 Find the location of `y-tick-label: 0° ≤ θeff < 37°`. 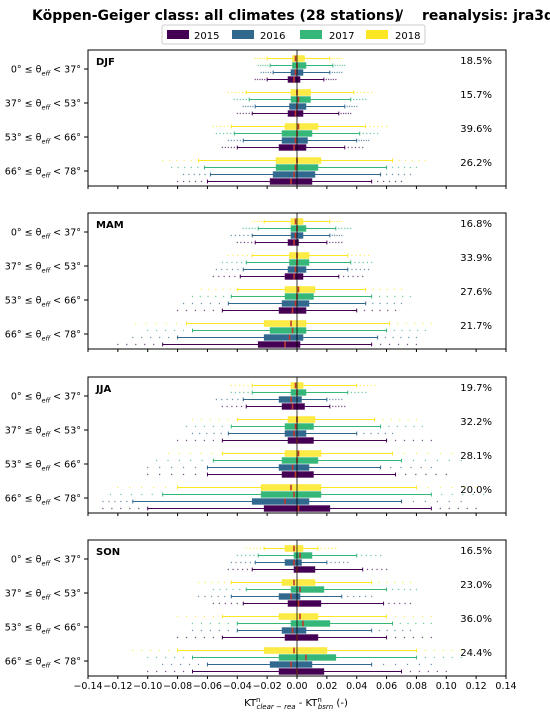

y-tick-label: 0° ≤ θeff < 37° is located at coordinates (46, 561).